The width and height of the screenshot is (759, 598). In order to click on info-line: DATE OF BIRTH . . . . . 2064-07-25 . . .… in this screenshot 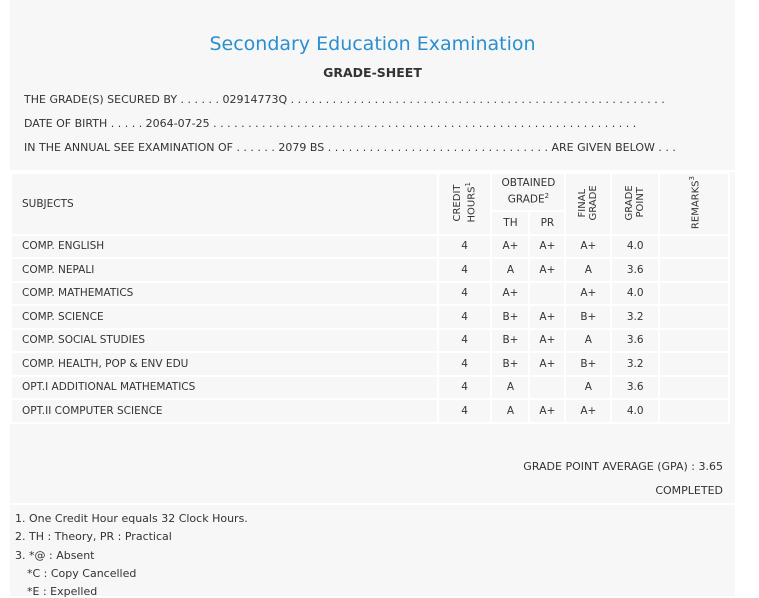, I will do `click(330, 123)`.